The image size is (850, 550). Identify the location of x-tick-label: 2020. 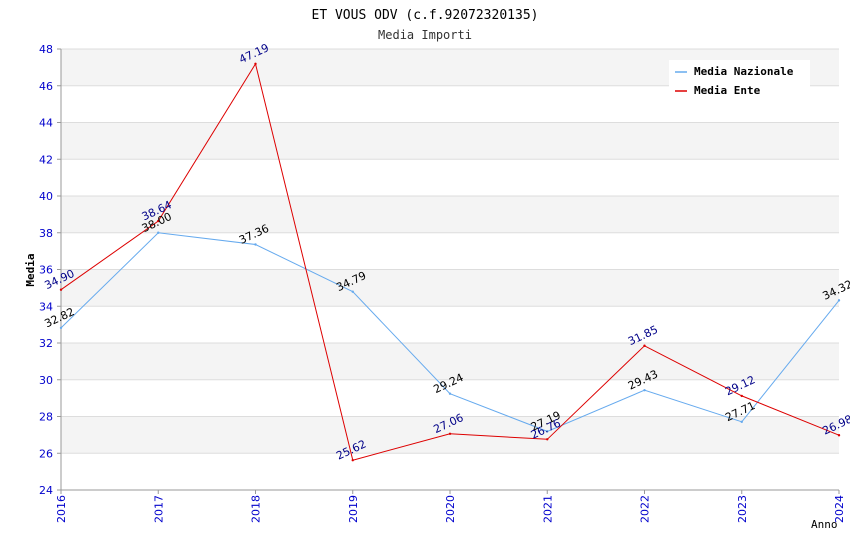
(450, 509).